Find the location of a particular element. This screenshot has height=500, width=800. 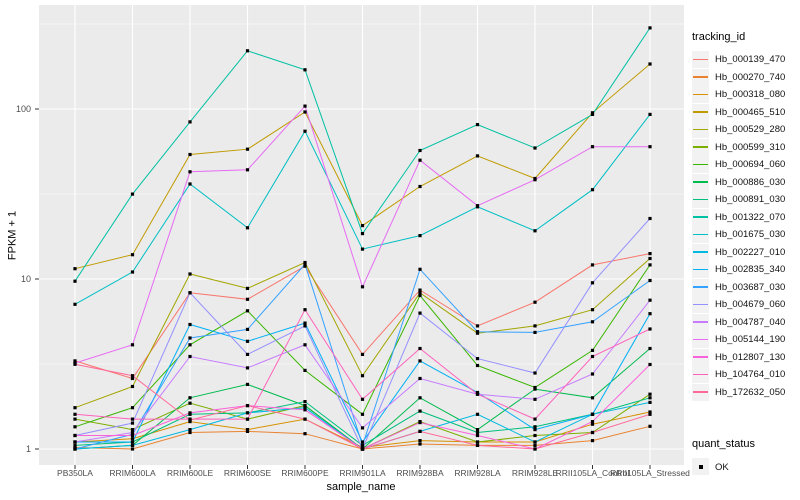

legend-label: Hb_004679_060 is located at coordinates (750, 304).